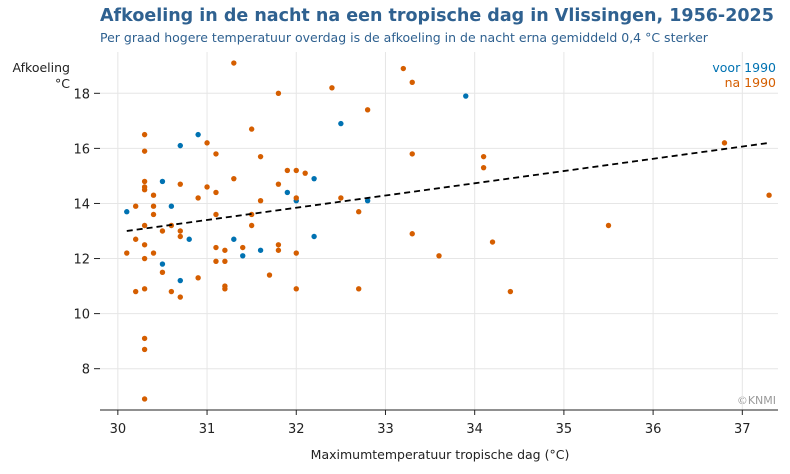  I want to click on legend-entry-na-1990: na 1990, so click(750, 82).